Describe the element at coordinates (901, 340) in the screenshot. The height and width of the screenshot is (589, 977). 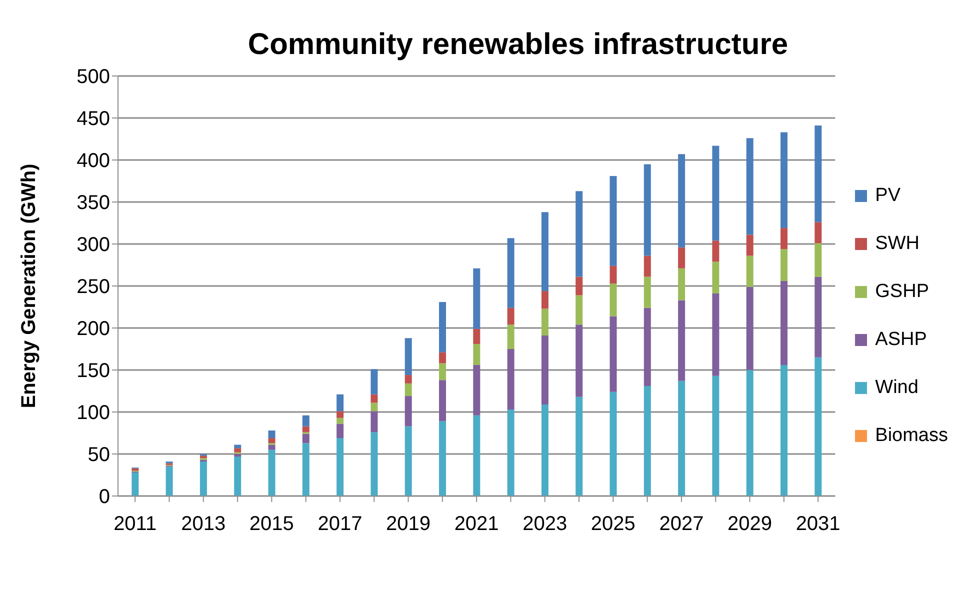
I see `legend-label: ASHP` at that location.